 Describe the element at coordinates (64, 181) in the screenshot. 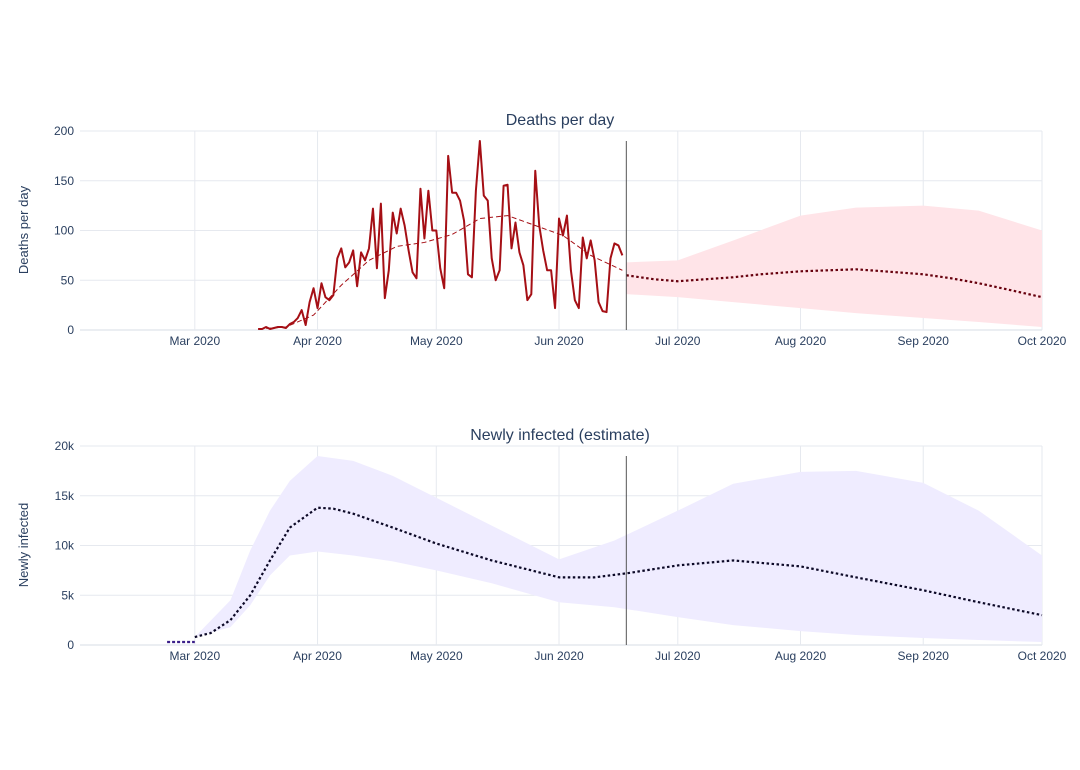

I see `deaths-y-tick-label: 150` at that location.